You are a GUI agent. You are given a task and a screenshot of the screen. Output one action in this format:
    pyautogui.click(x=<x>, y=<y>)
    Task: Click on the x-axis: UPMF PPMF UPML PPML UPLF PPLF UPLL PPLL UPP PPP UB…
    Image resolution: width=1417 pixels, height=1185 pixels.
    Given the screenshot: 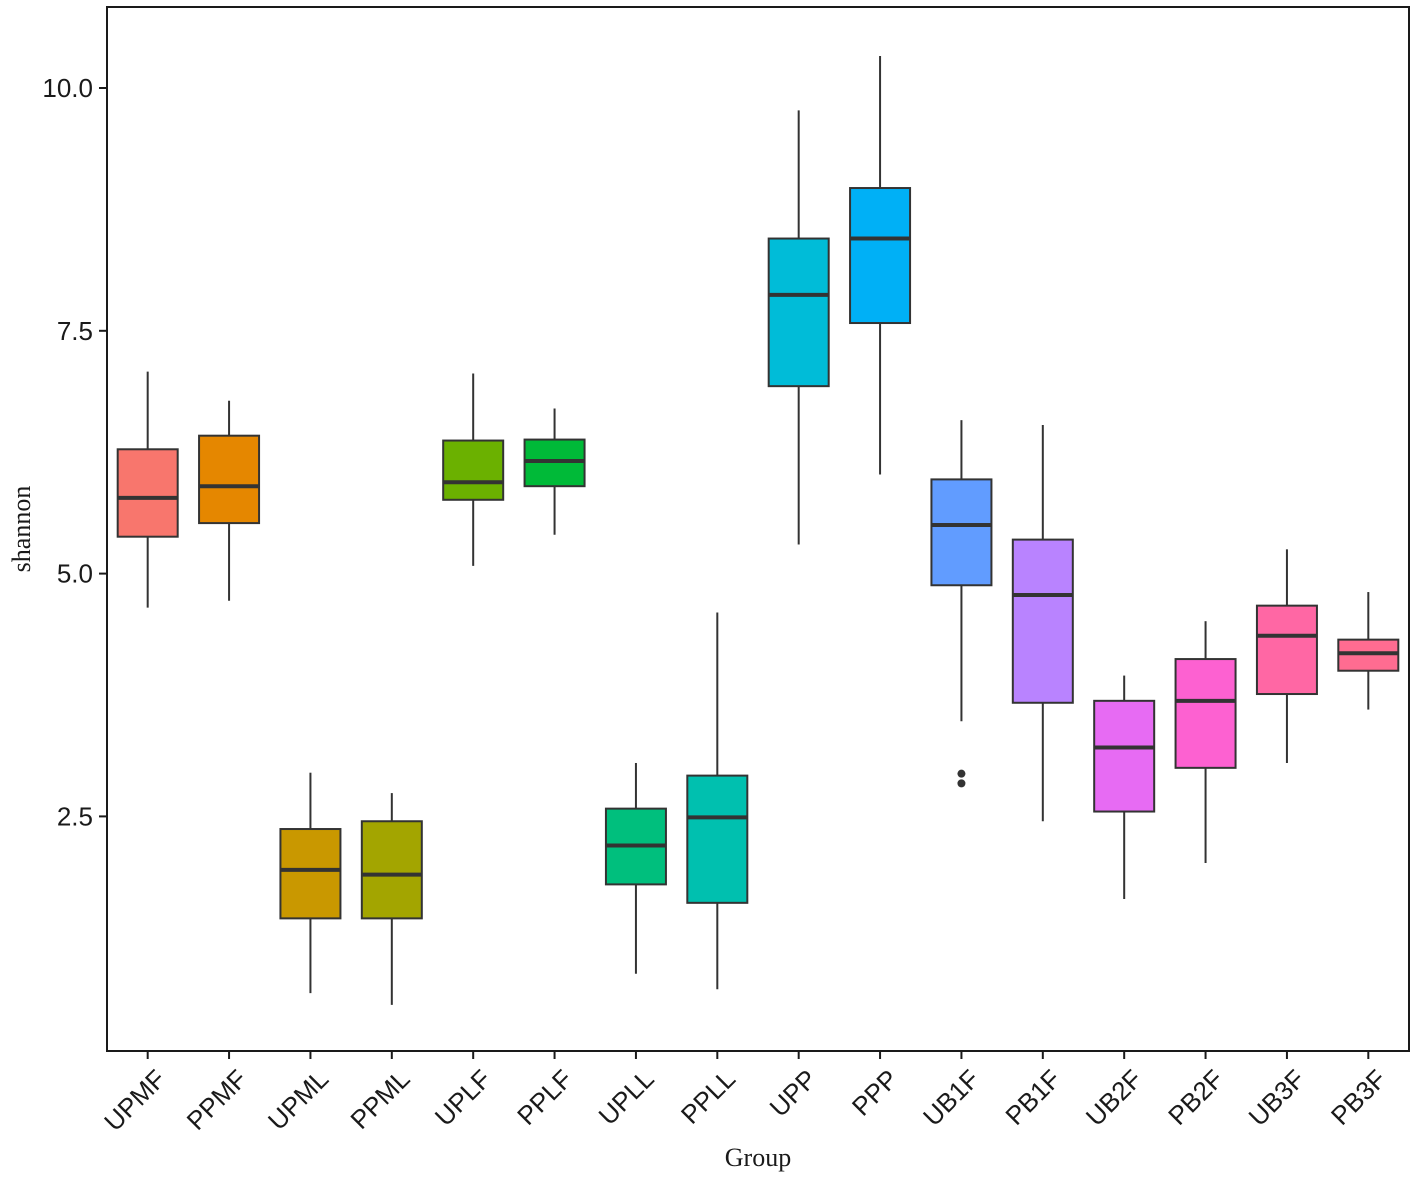 What is the action you would take?
    pyautogui.click(x=745, y=1094)
    